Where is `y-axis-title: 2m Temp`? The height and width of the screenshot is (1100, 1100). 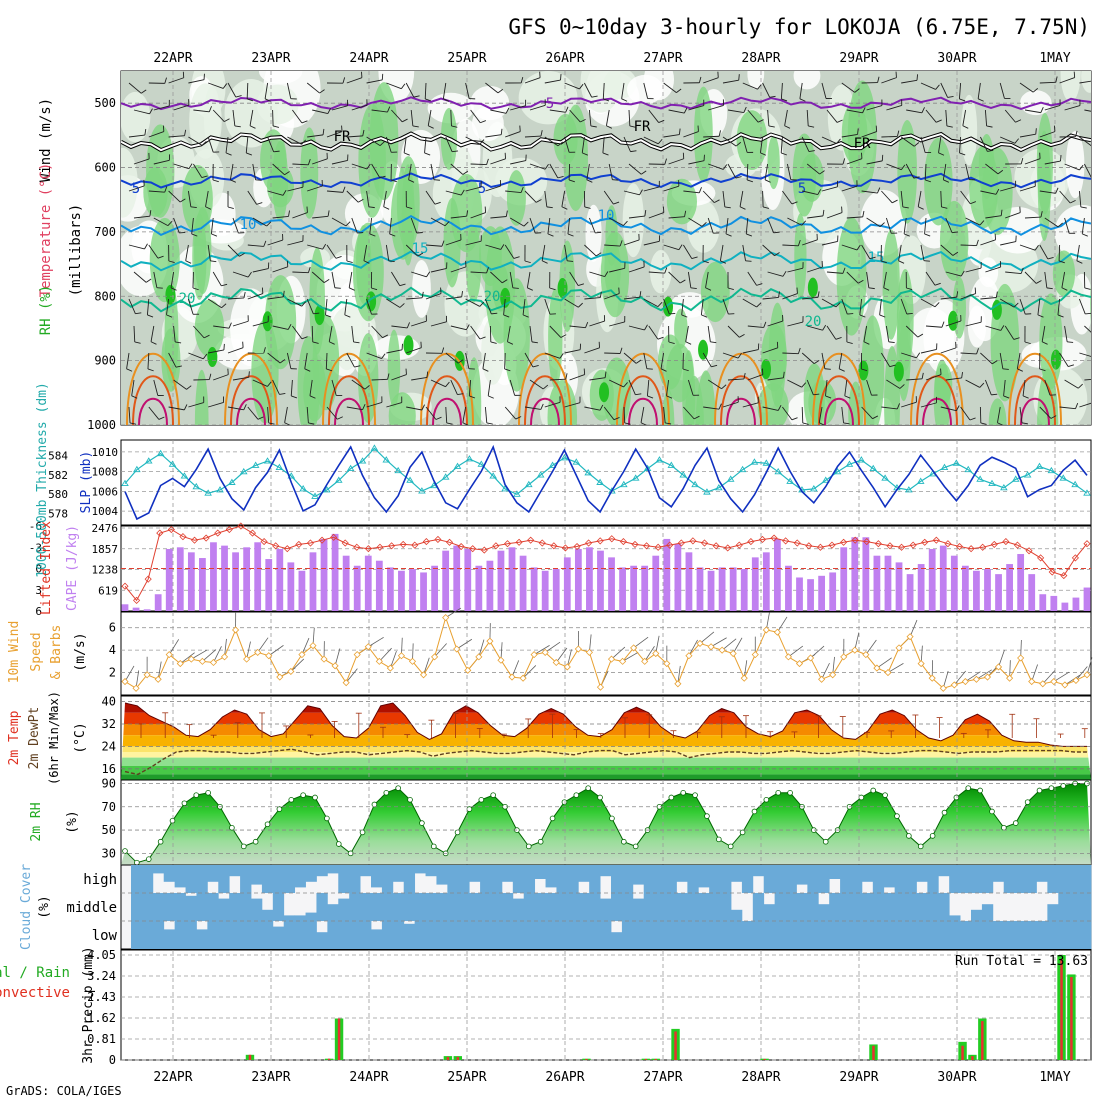
y-axis-title: 2m Temp is located at coordinates (14, 737).